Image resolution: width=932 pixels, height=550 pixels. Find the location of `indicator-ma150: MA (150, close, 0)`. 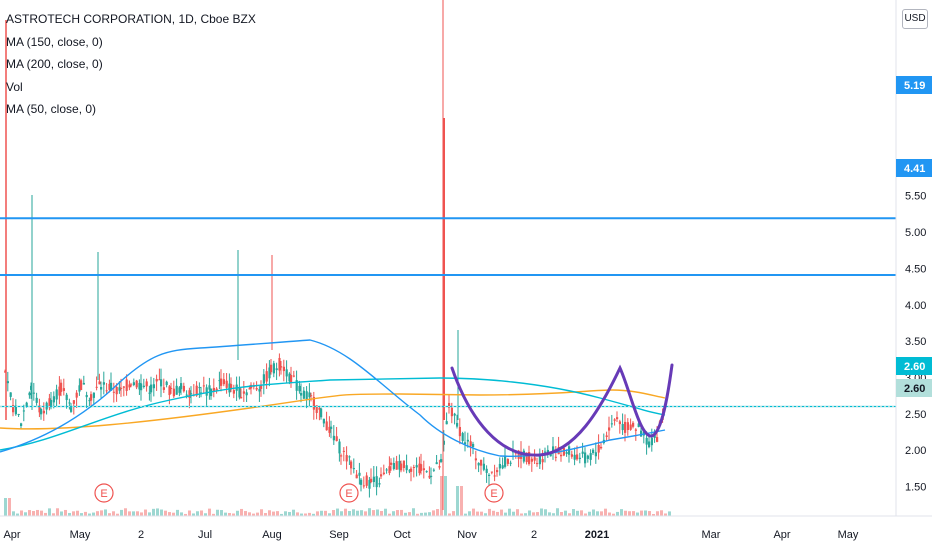

indicator-ma150: MA (150, close, 0) is located at coordinates (54, 41).